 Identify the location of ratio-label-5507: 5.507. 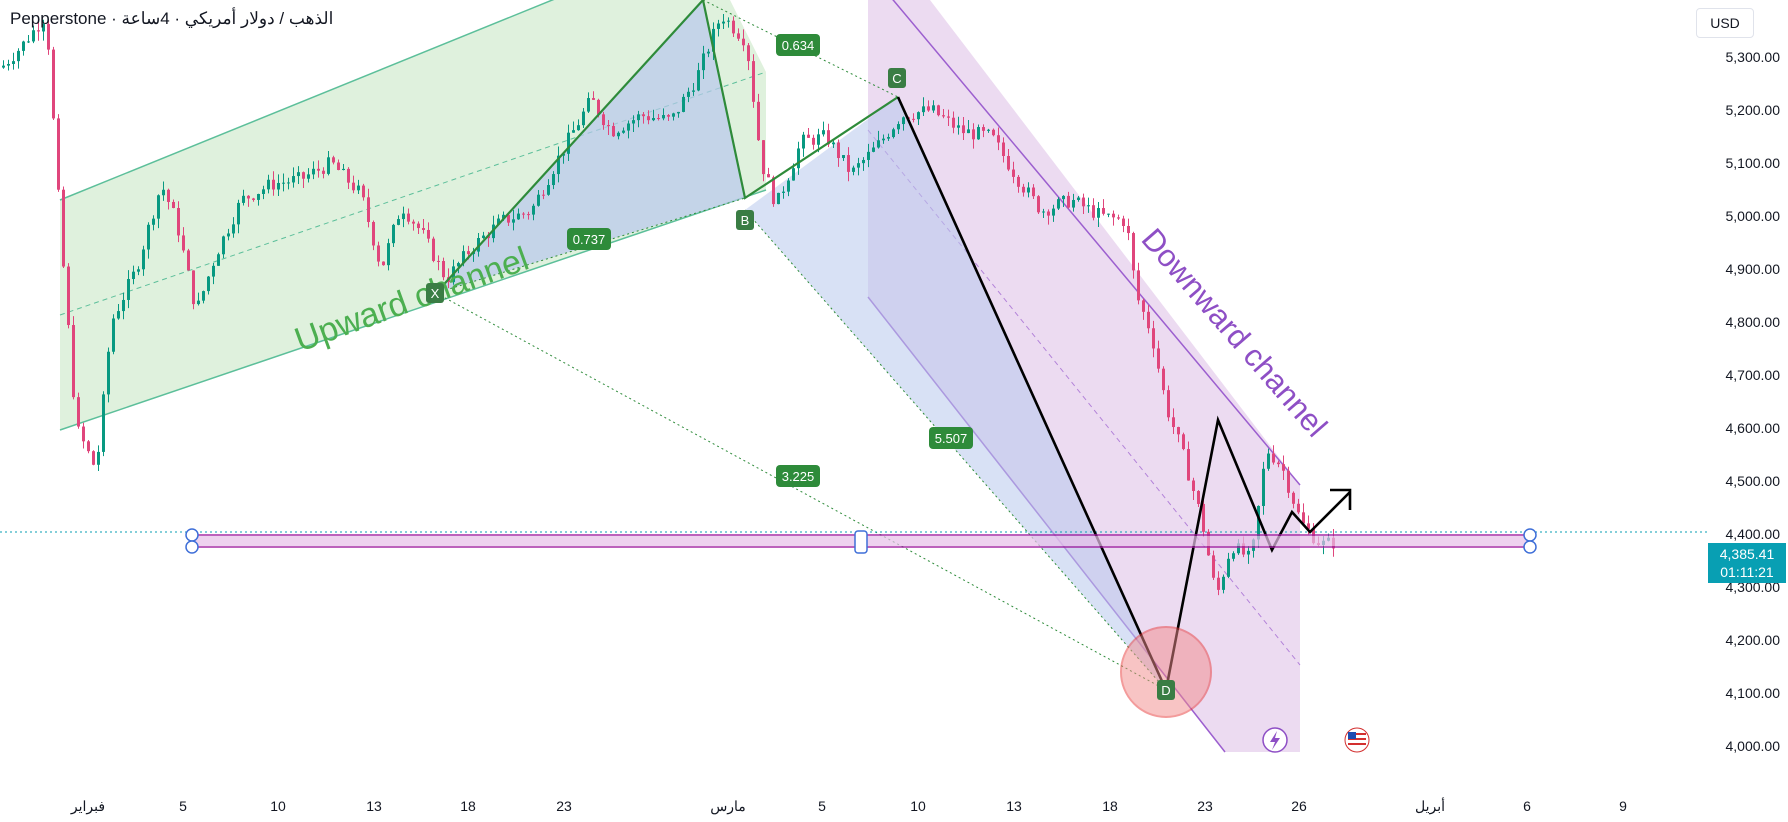
(951, 438).